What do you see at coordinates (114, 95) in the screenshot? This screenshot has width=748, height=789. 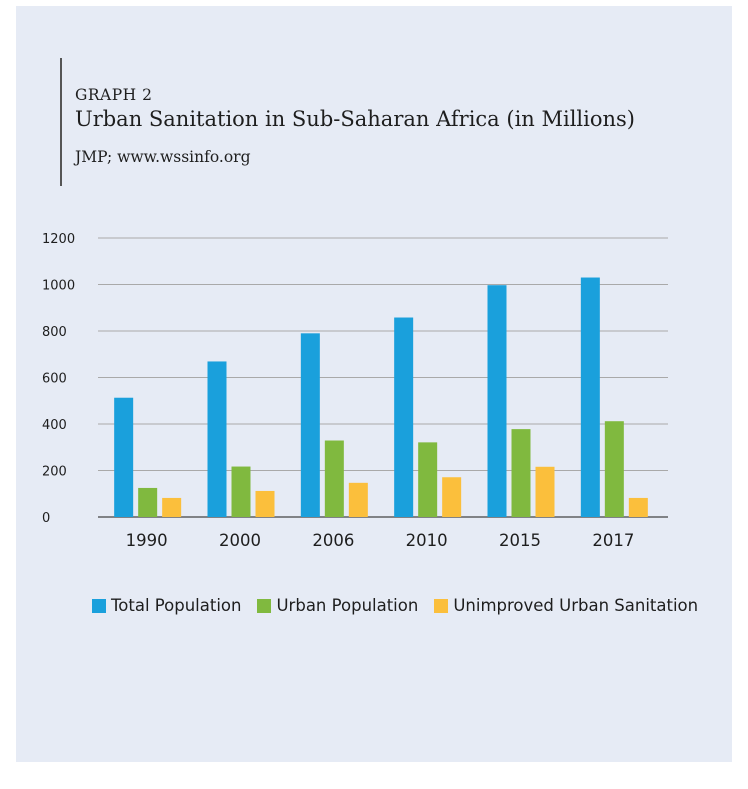 I see `graph-number: GRAPH 2` at bounding box center [114, 95].